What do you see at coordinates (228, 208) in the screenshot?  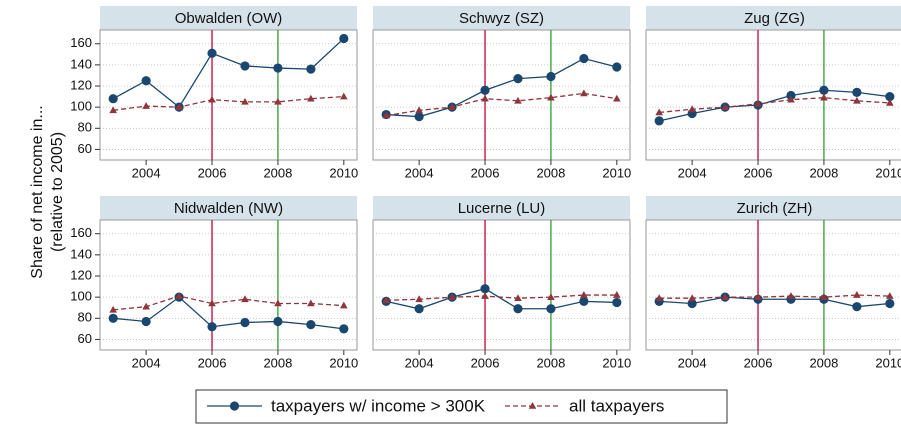 I see `panel-title: Nidwalden (NW)` at bounding box center [228, 208].